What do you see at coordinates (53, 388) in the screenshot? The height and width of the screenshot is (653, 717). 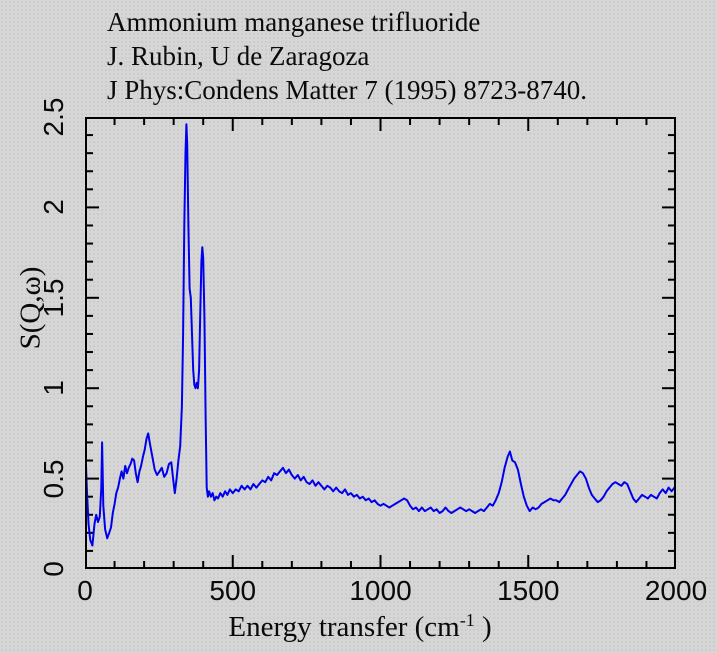 I see `y-tick-label: 1` at bounding box center [53, 388].